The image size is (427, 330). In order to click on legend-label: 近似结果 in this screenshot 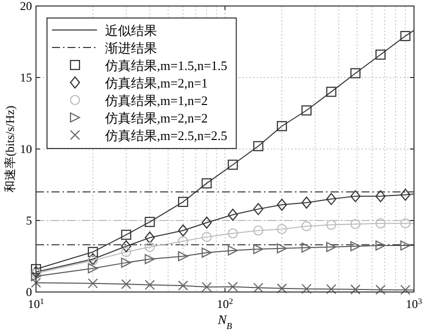, I will do `click(131, 30)`.